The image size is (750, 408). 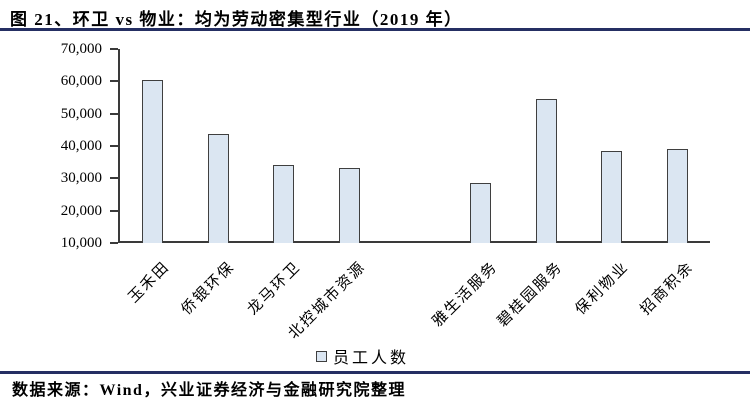 I want to click on legend: 员工人数, so click(x=362, y=356).